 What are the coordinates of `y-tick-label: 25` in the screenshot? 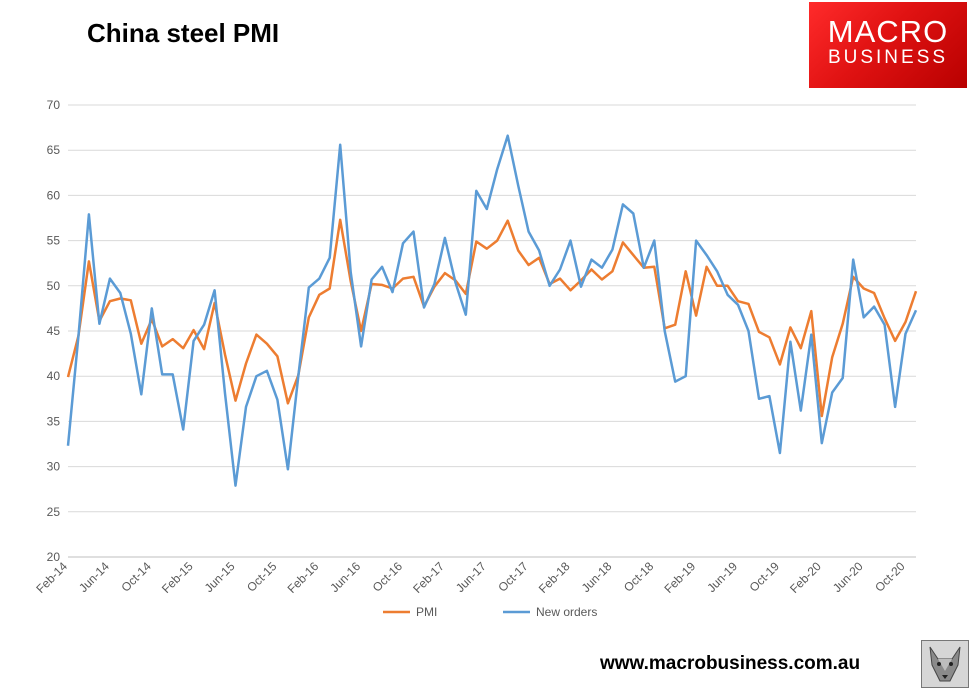 It's located at (54, 512).